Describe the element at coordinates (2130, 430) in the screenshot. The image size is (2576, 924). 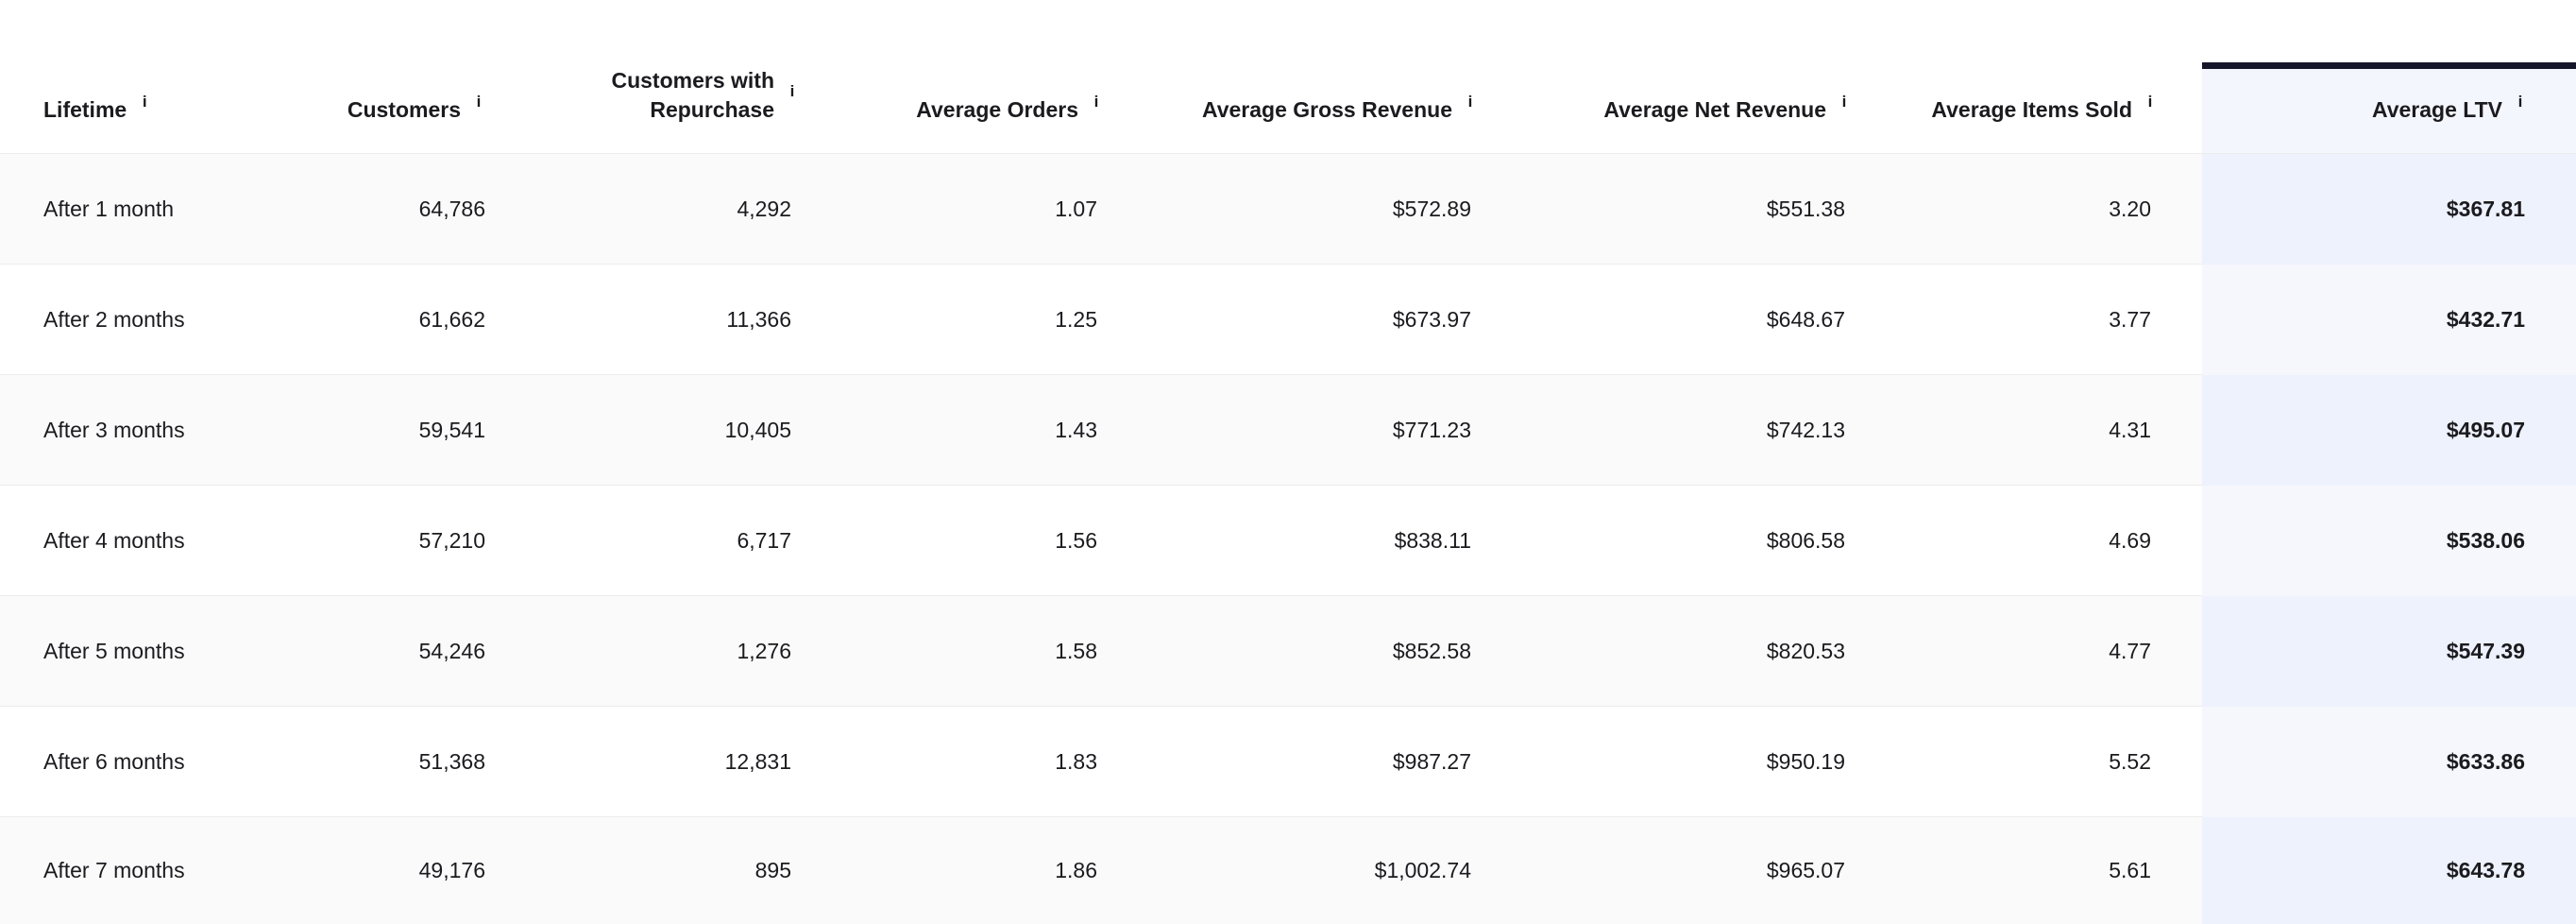
I see `average-items-sold-cell: 4.31` at that location.